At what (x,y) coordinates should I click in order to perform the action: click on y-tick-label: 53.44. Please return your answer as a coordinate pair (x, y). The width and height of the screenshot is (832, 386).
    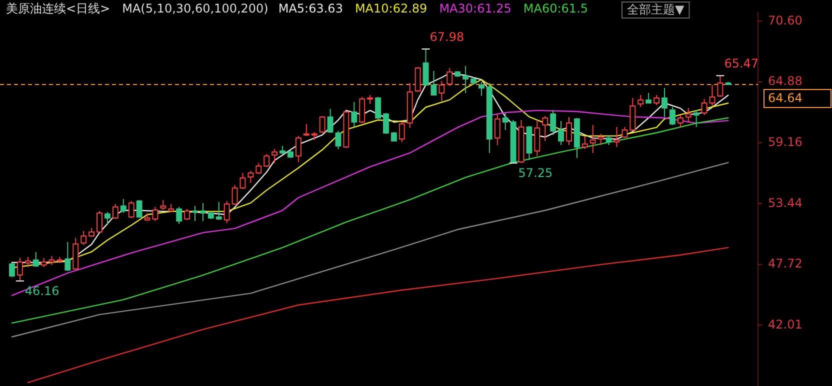
    Looking at the image, I should click on (785, 203).